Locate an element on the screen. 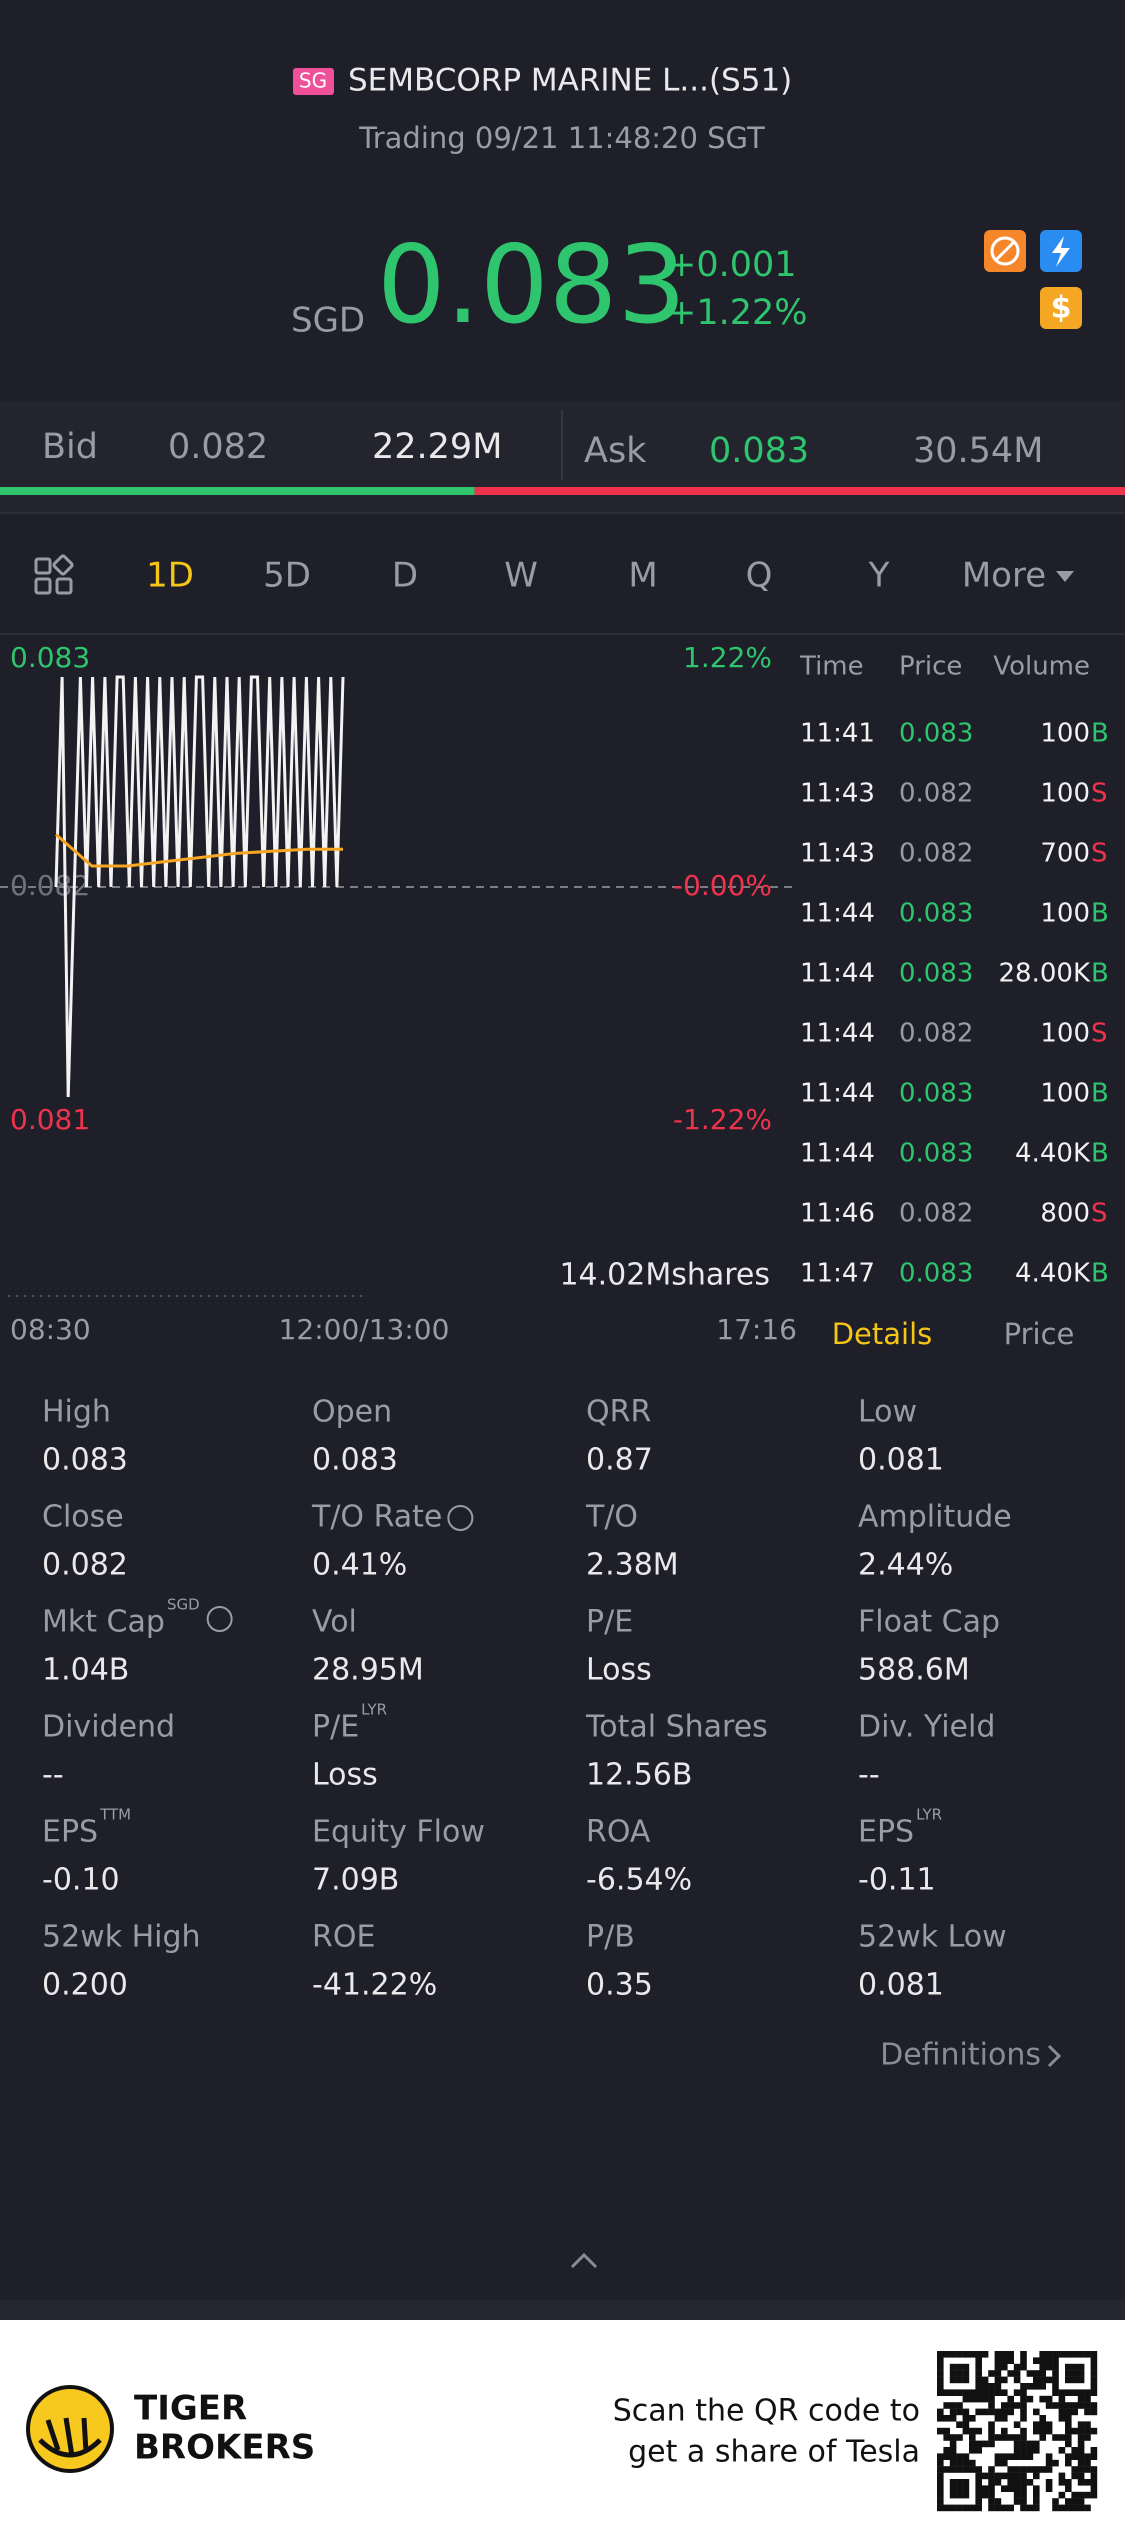 Image resolution: width=1125 pixels, height=2539 pixels. period-tab: Q is located at coordinates (759, 576).